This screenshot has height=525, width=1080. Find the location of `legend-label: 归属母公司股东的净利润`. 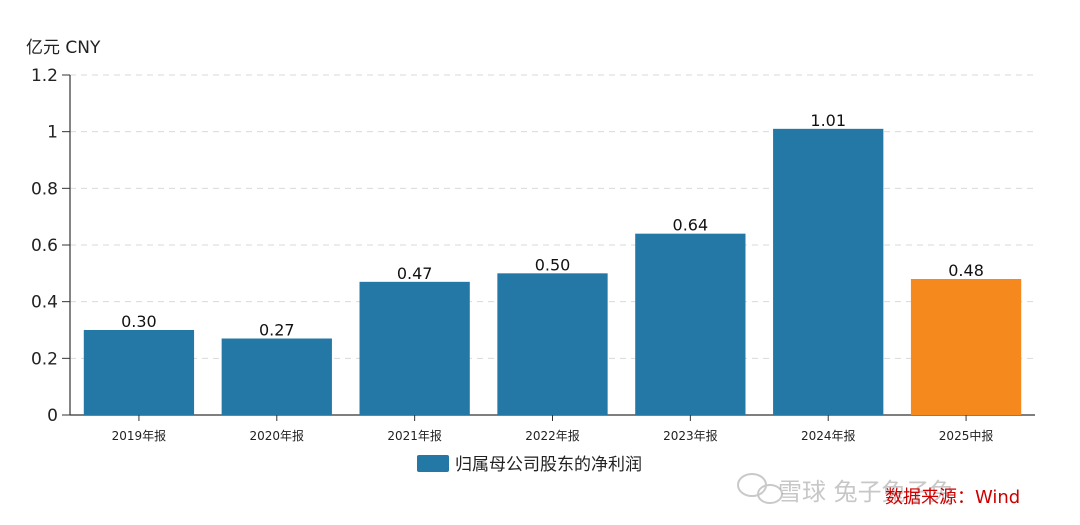

legend-label: 归属母公司股东的净利润 is located at coordinates (548, 465).